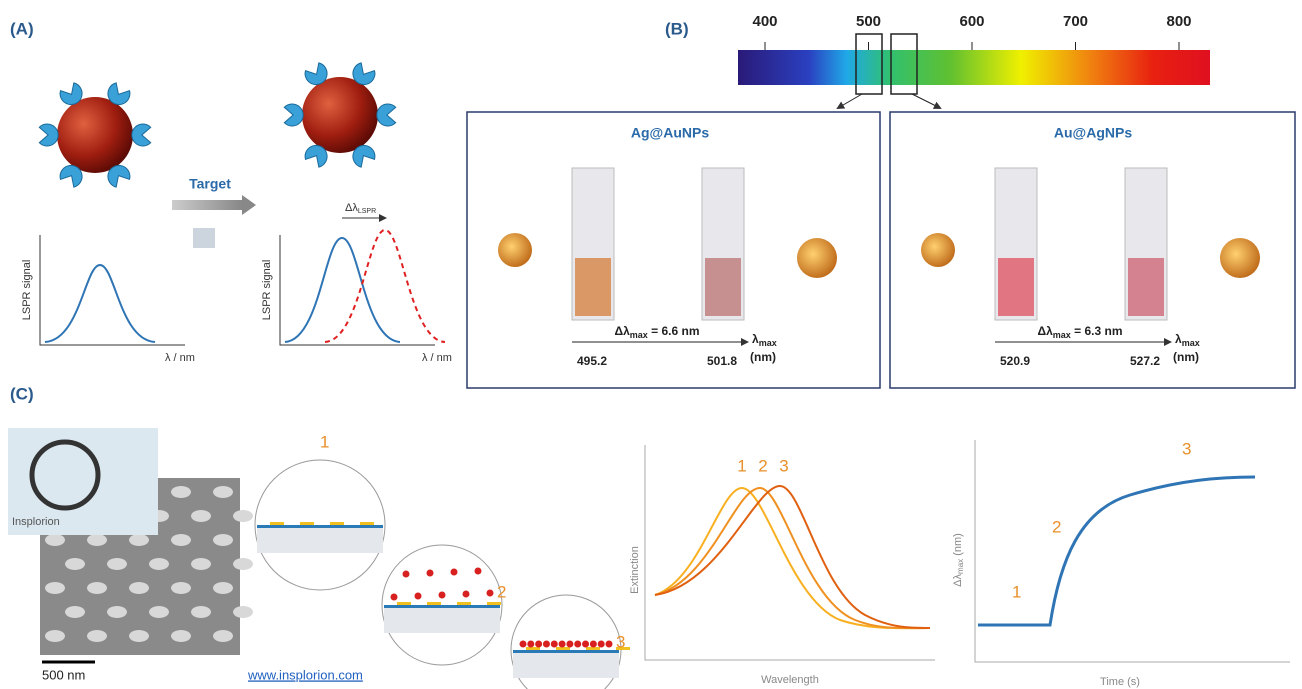 The width and height of the screenshot is (1302, 689). What do you see at coordinates (36, 522) in the screenshot?
I see `brand: Insplorion` at bounding box center [36, 522].